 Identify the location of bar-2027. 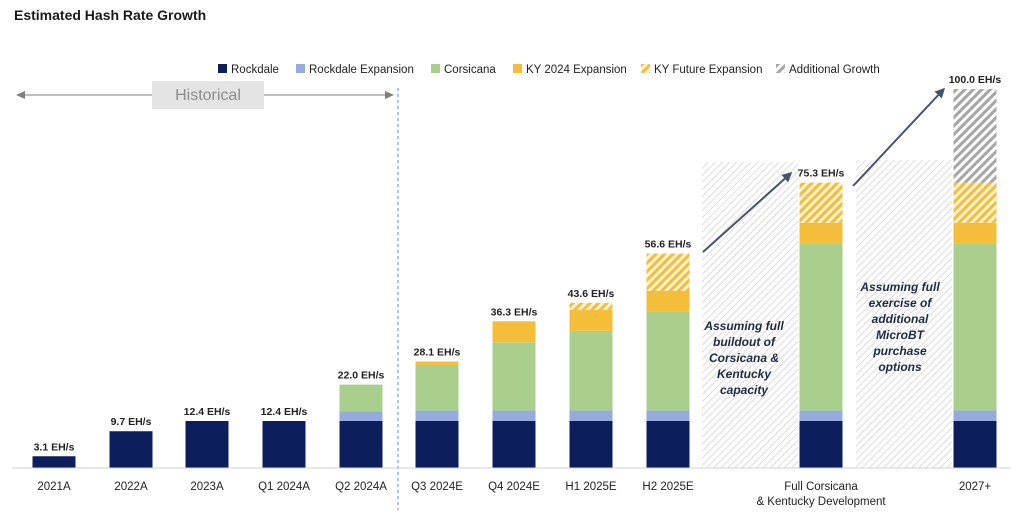
(975, 278).